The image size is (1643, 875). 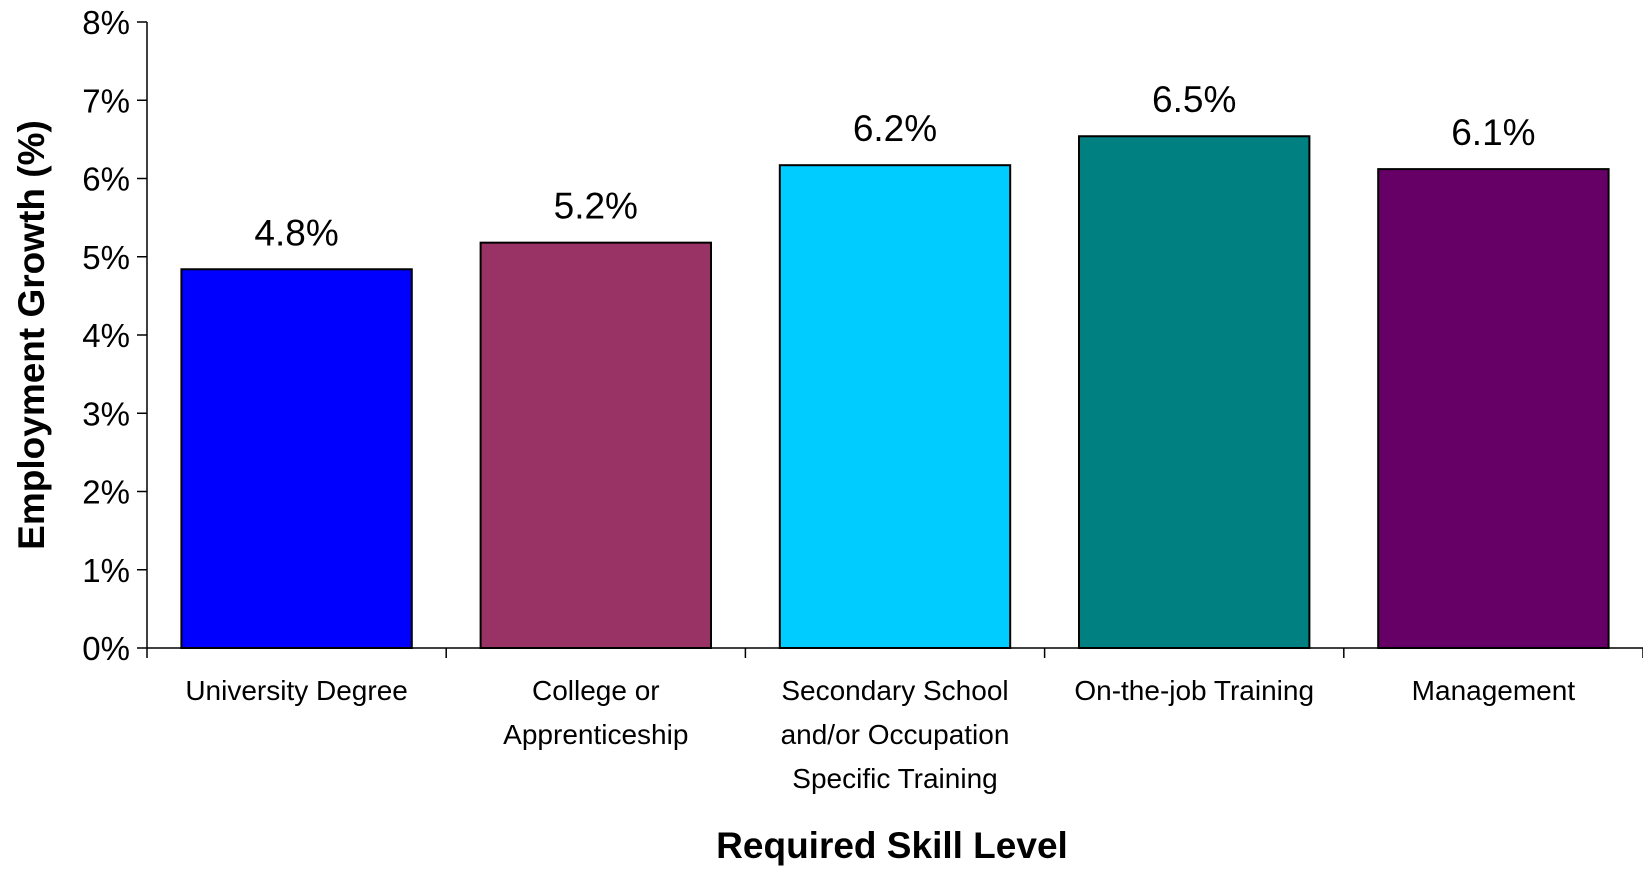 What do you see at coordinates (895, 734) in the screenshot?
I see `x-tick-label: and/or Occupation` at bounding box center [895, 734].